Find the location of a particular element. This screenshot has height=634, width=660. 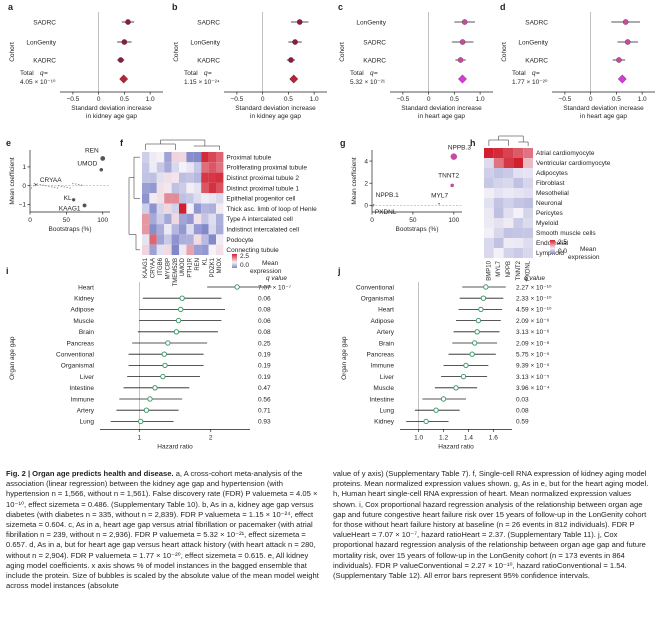

y-axis-label: Organ age gap is located at coordinates (12, 358).